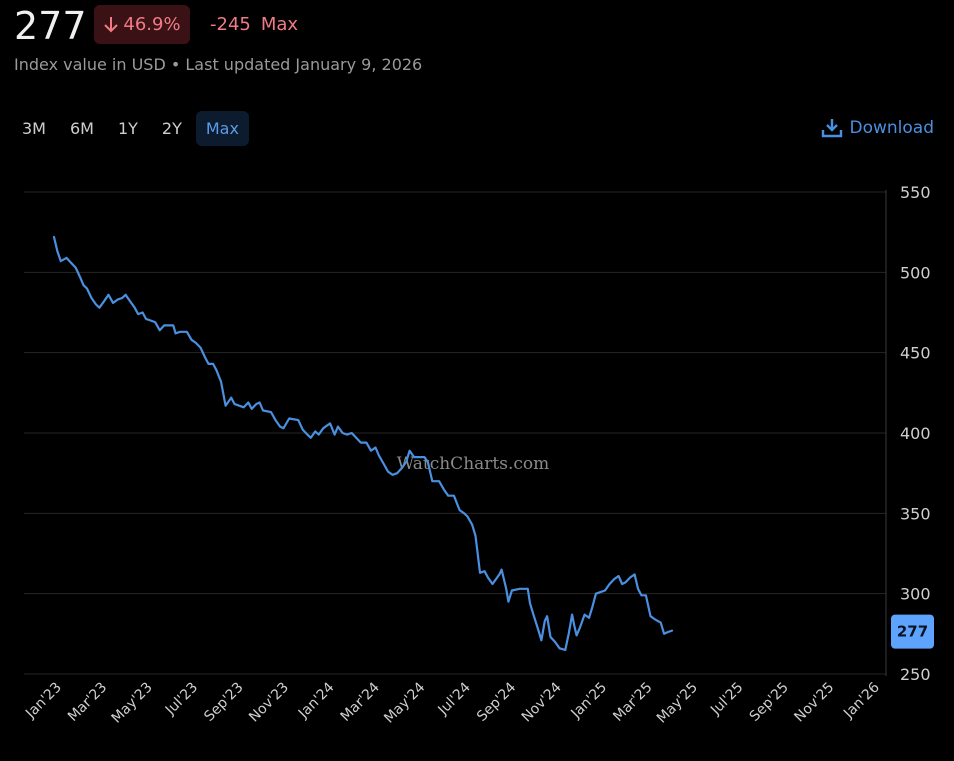 The height and width of the screenshot is (761, 954). I want to click on range-tabs: 3M 6M 1Y 2Y Max, so click(130, 128).